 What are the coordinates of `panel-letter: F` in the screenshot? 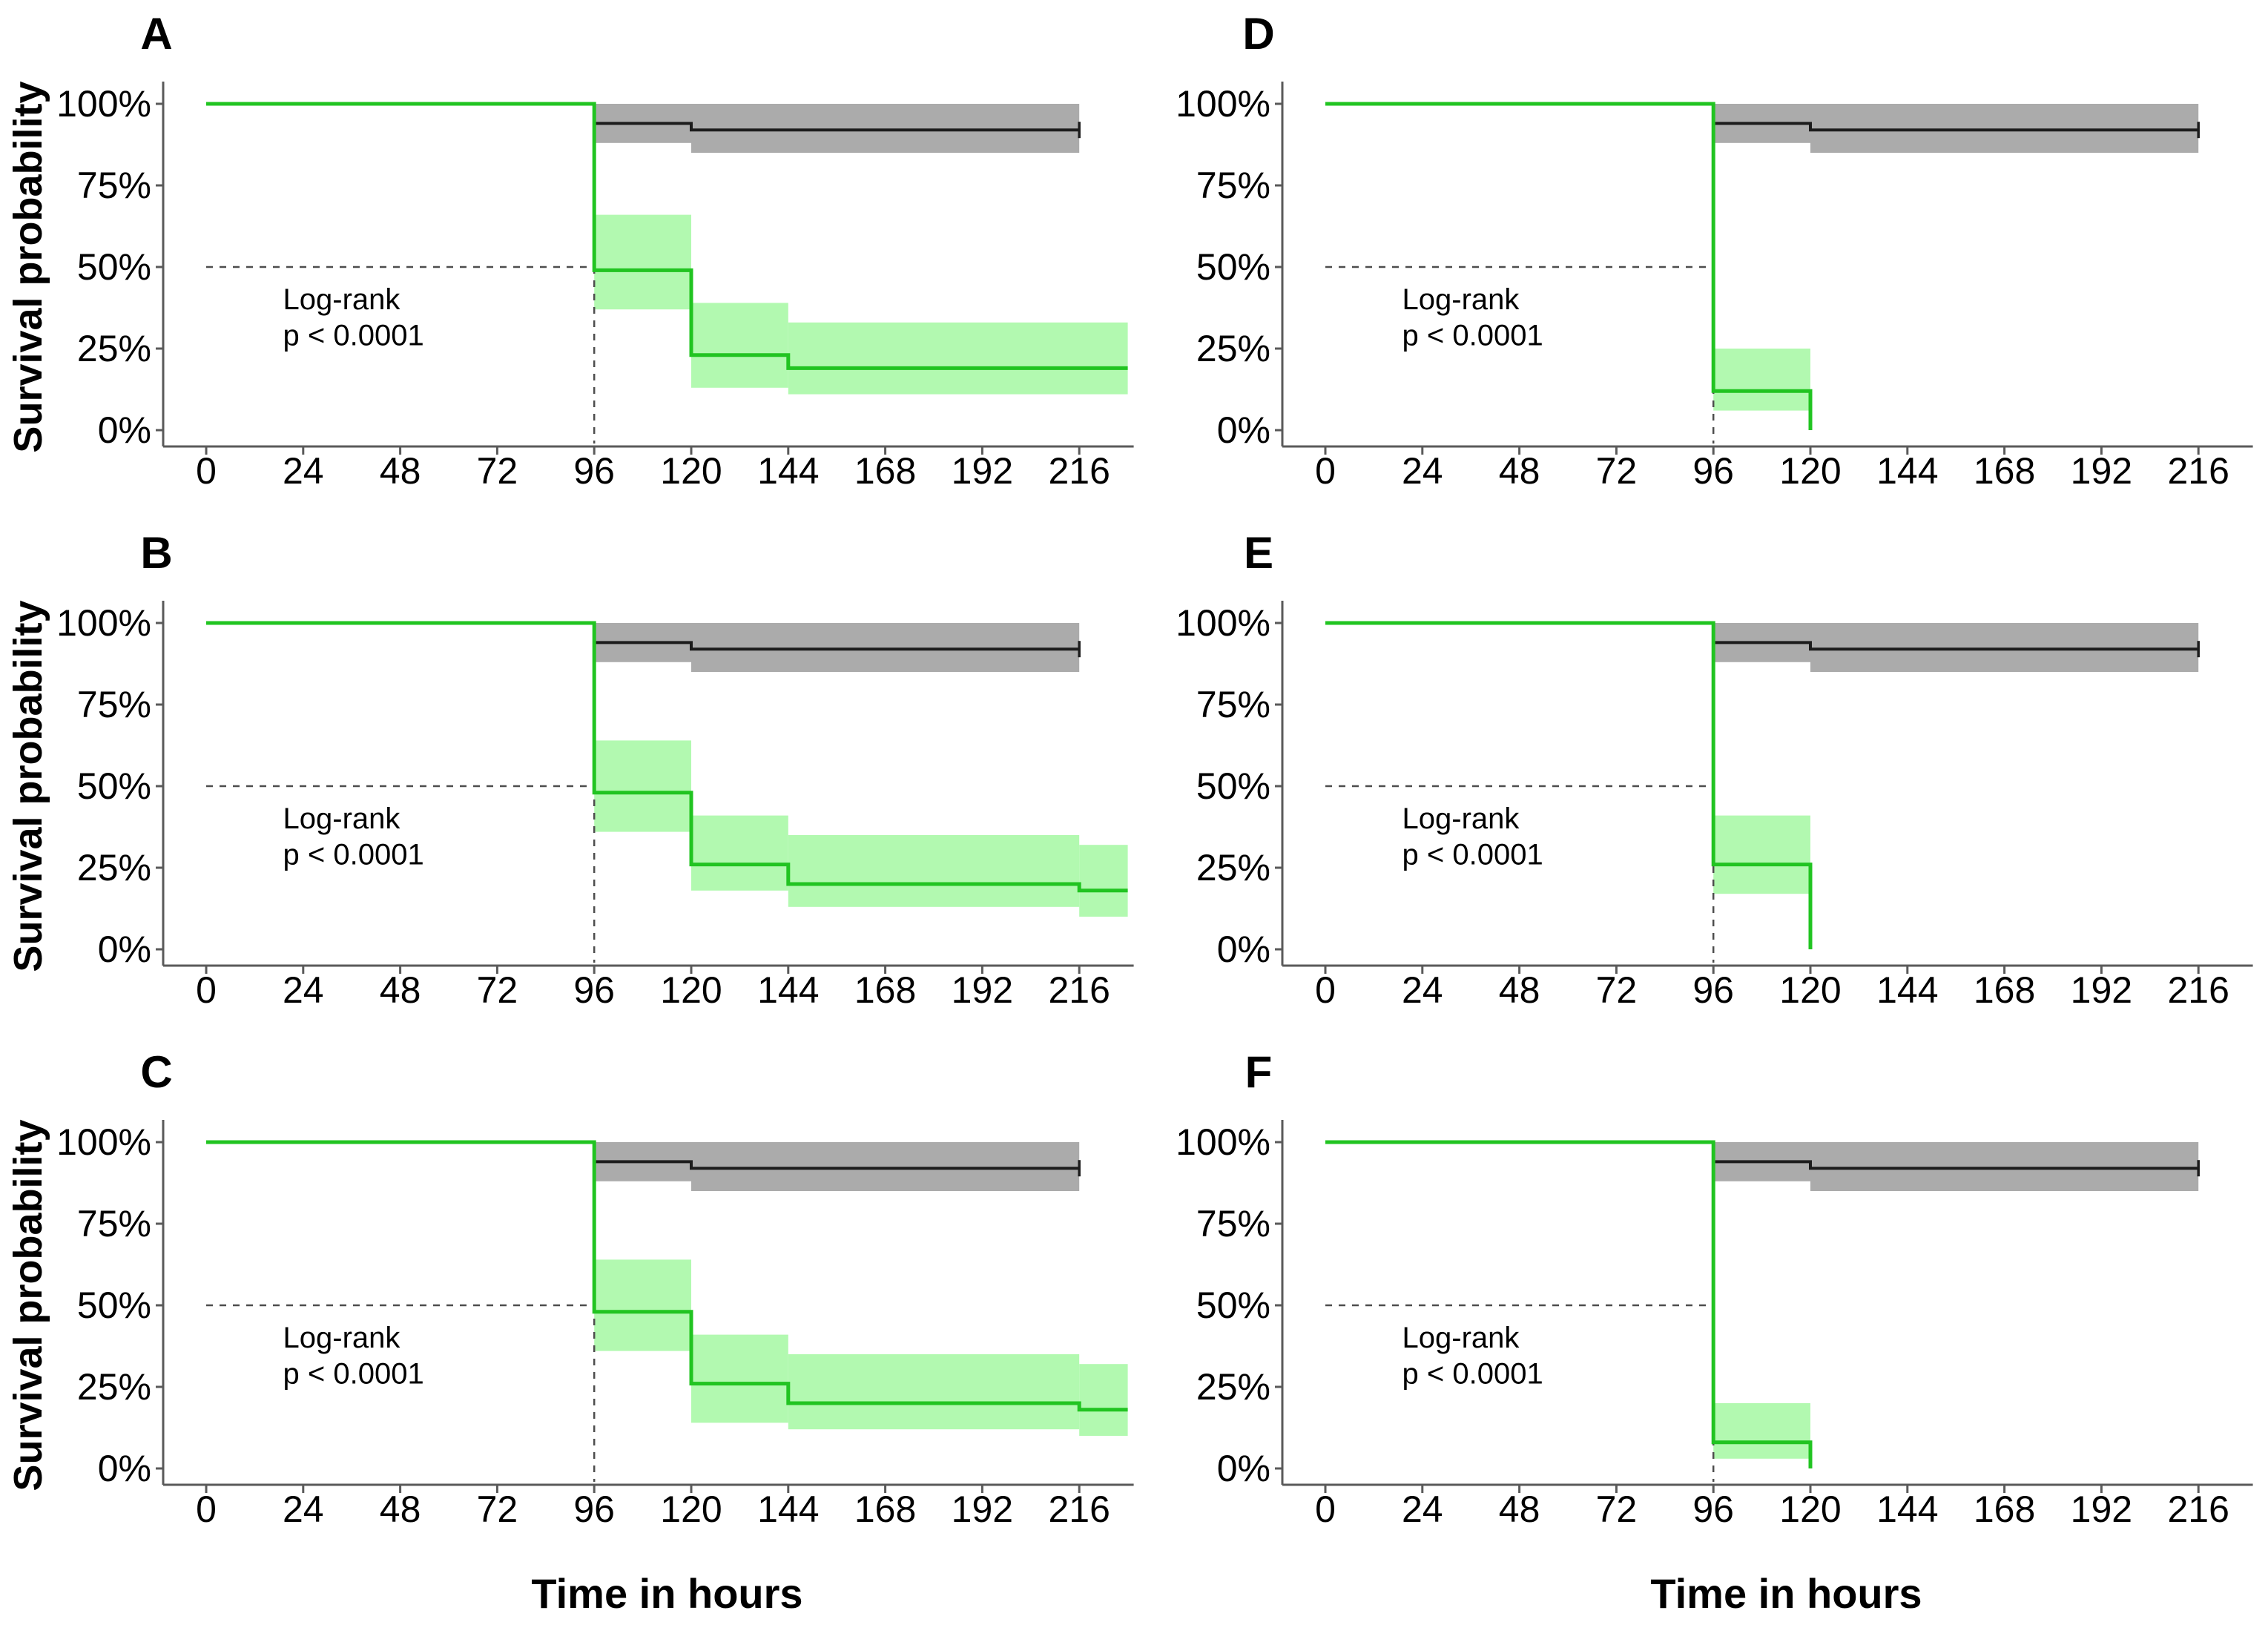 It's located at (1259, 1072).